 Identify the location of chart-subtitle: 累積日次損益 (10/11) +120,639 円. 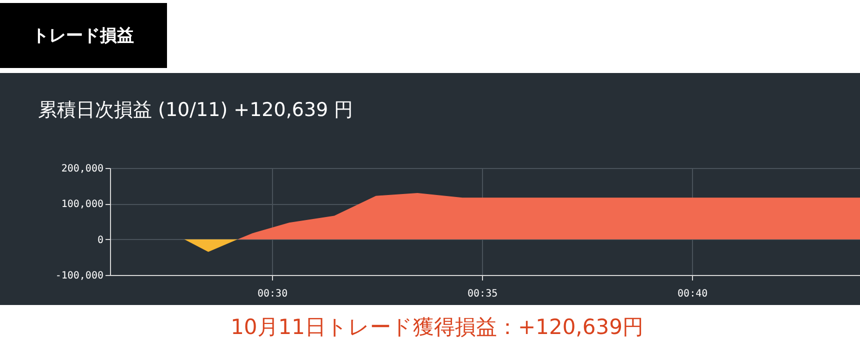
(196, 110).